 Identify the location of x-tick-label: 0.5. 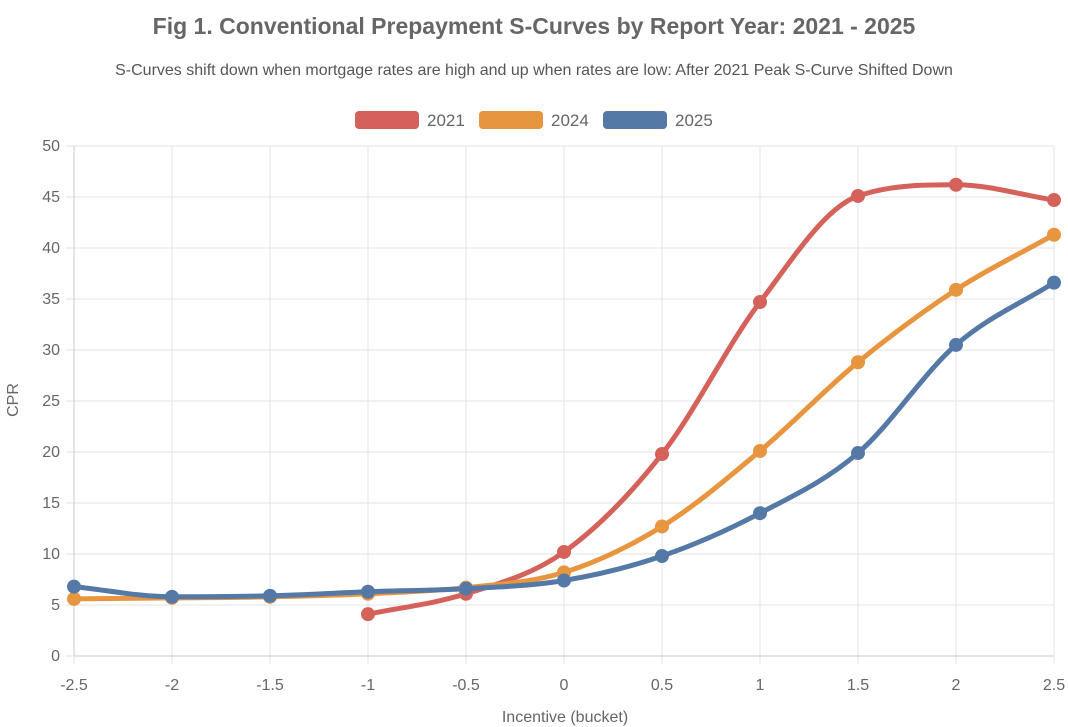
(662, 685).